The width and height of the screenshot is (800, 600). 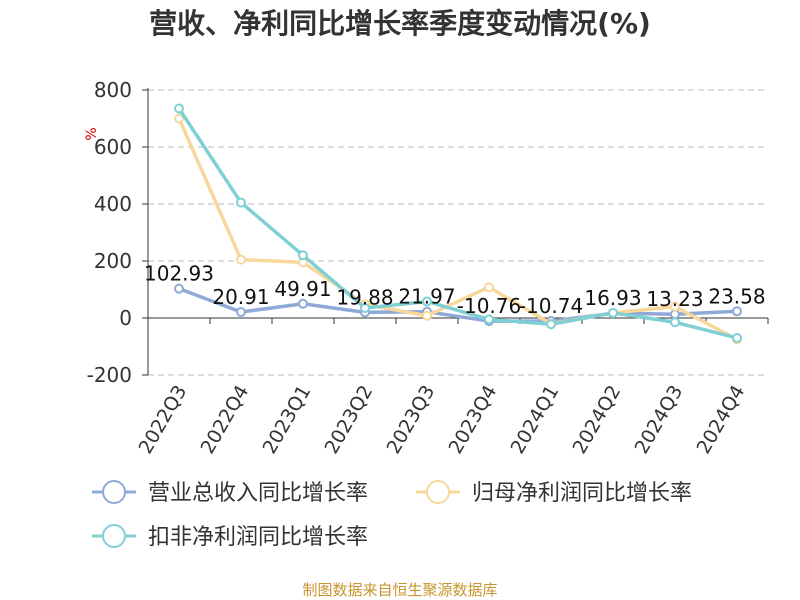 What do you see at coordinates (349, 420) in the screenshot?
I see `x-tick-label: 2023Q2` at bounding box center [349, 420].